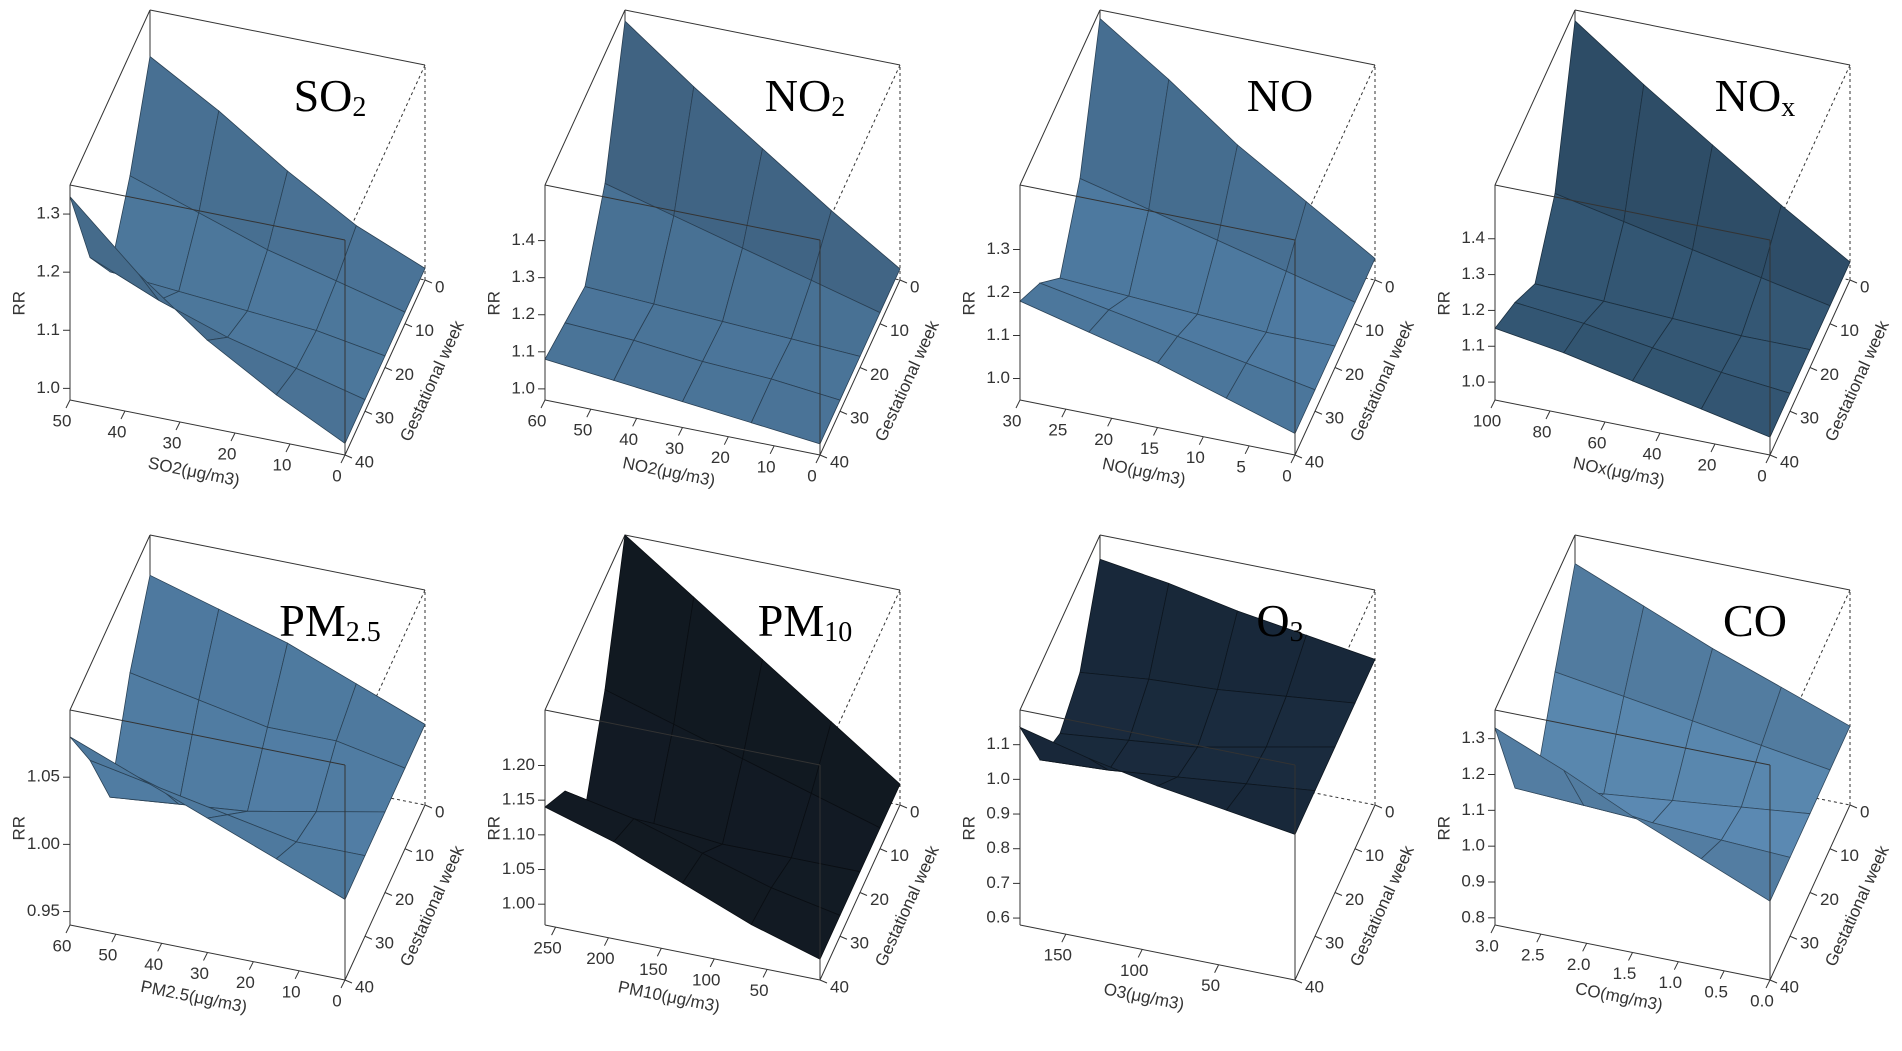 This screenshot has width=1902, height=1051. Describe the element at coordinates (1240, 466) in the screenshot. I see `x-tick-label: 5` at that location.